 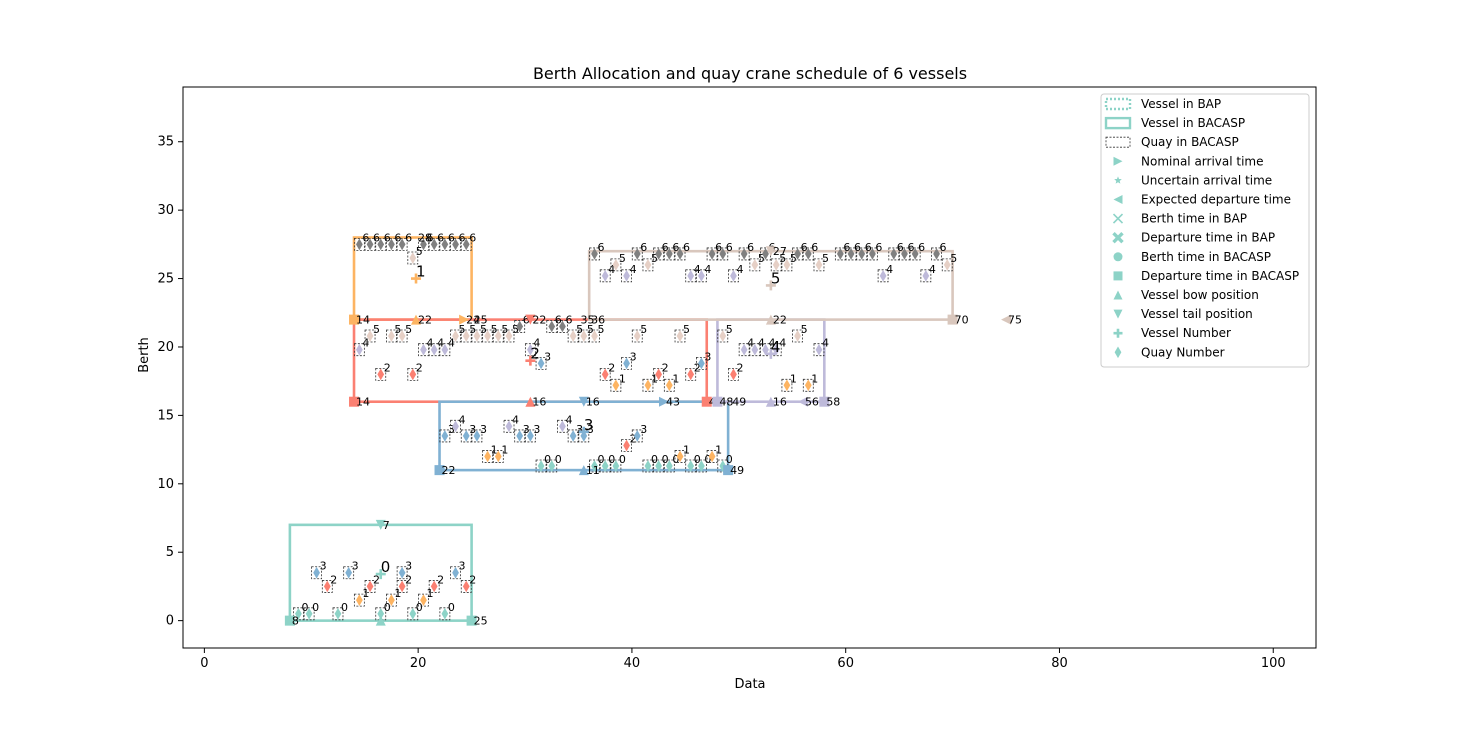 What do you see at coordinates (165, 347) in the screenshot?
I see `y-tick-label: 20` at bounding box center [165, 347].